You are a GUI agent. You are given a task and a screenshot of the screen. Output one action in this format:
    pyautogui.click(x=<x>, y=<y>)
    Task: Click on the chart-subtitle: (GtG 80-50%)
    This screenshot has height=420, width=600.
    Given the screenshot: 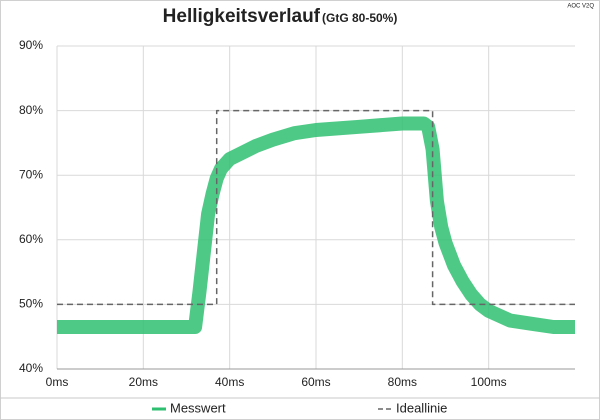 What is the action you would take?
    pyautogui.click(x=359, y=18)
    